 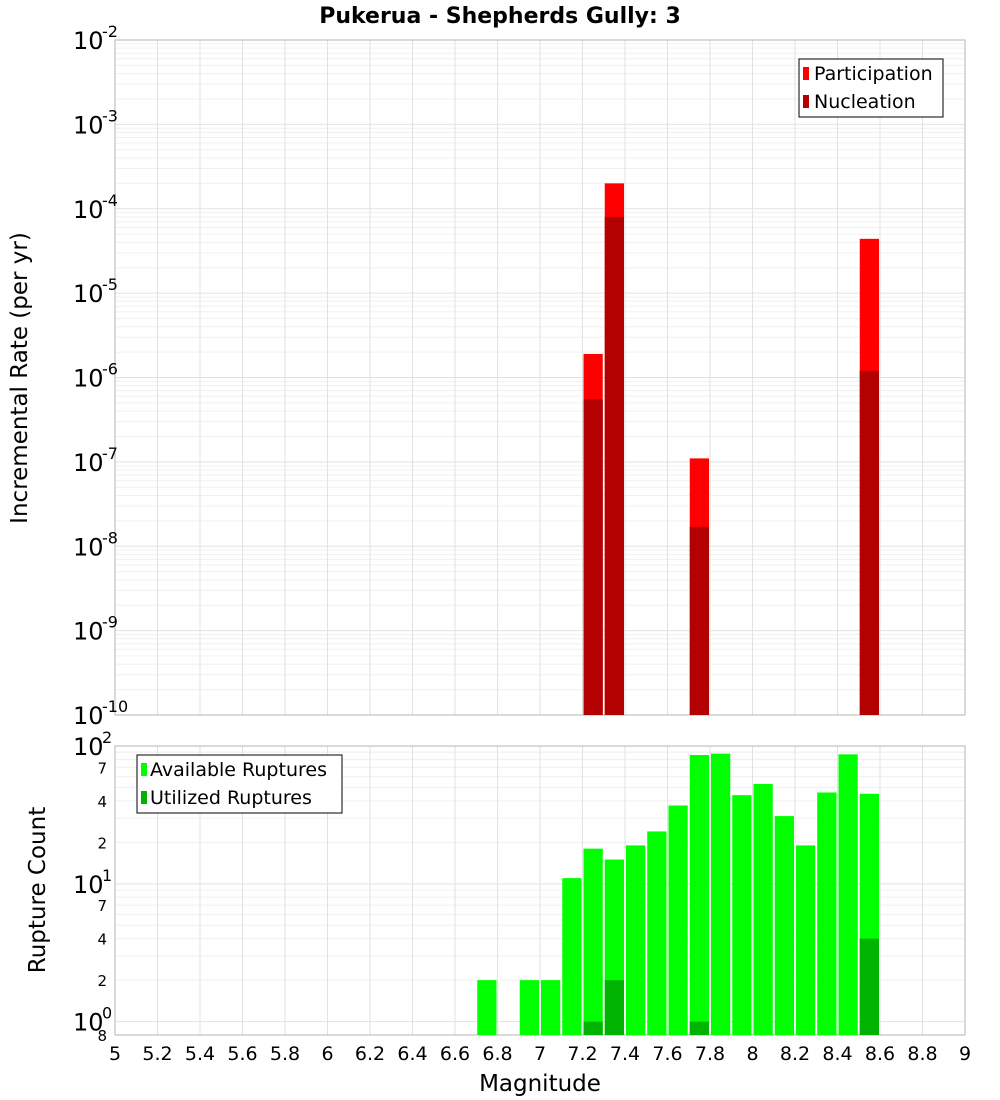 I want to click on x-tick-label: 7.6, so click(x=667, y=1054).